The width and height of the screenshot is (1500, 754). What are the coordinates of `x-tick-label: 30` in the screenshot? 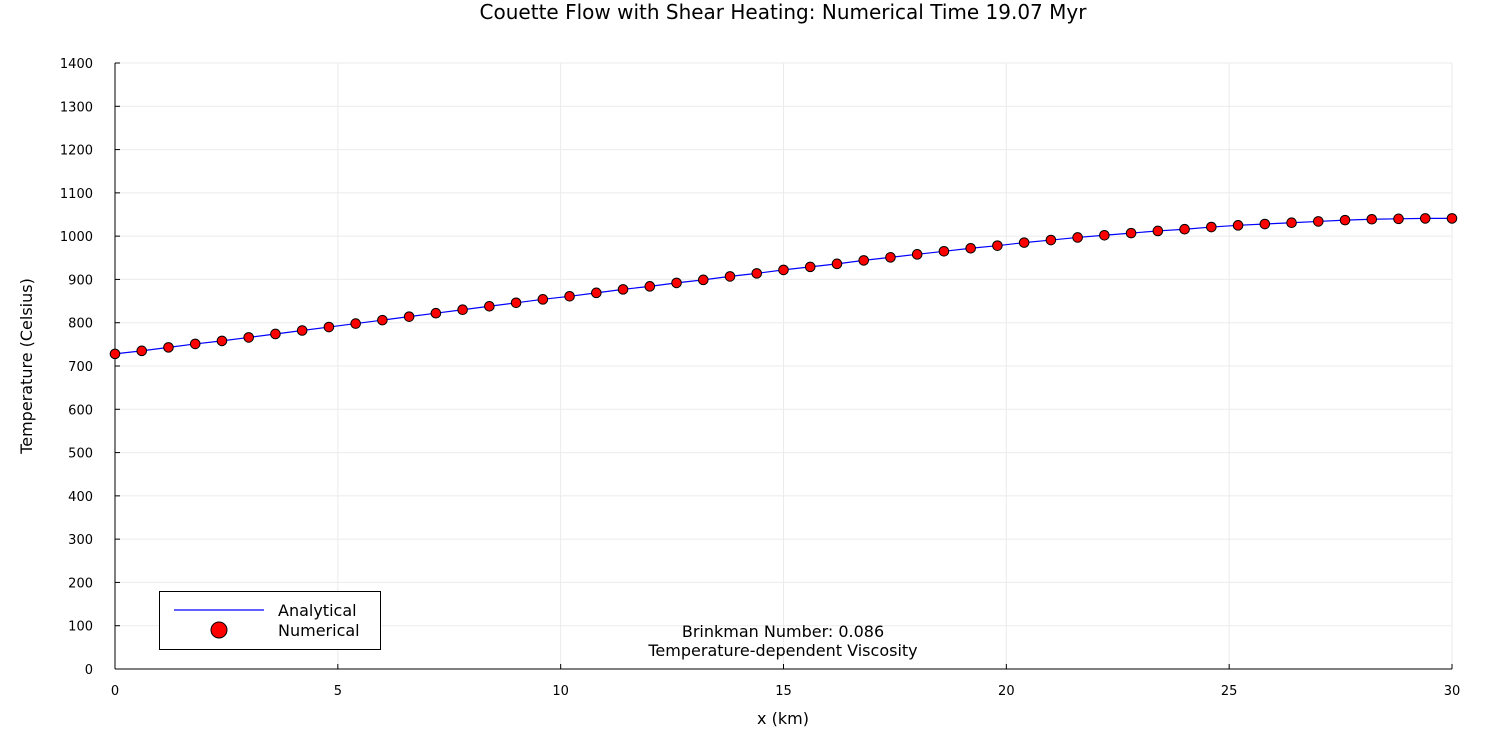 It's located at (1452, 691).